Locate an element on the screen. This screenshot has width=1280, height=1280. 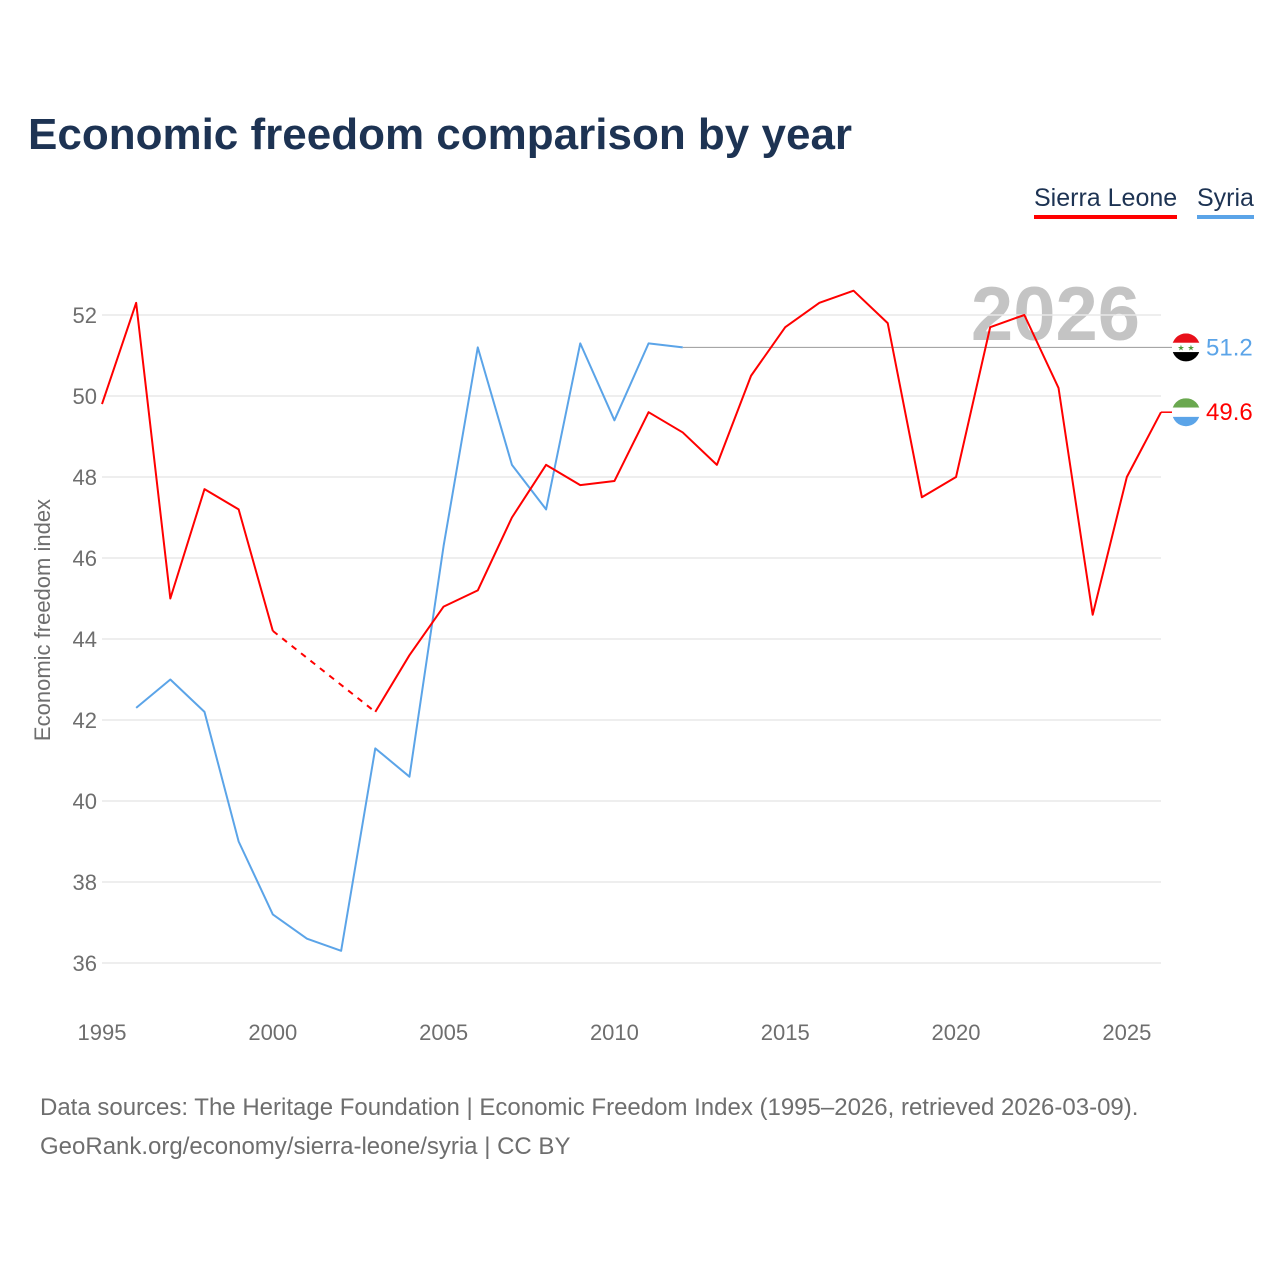
y-tick-label: 48 is located at coordinates (85, 477).